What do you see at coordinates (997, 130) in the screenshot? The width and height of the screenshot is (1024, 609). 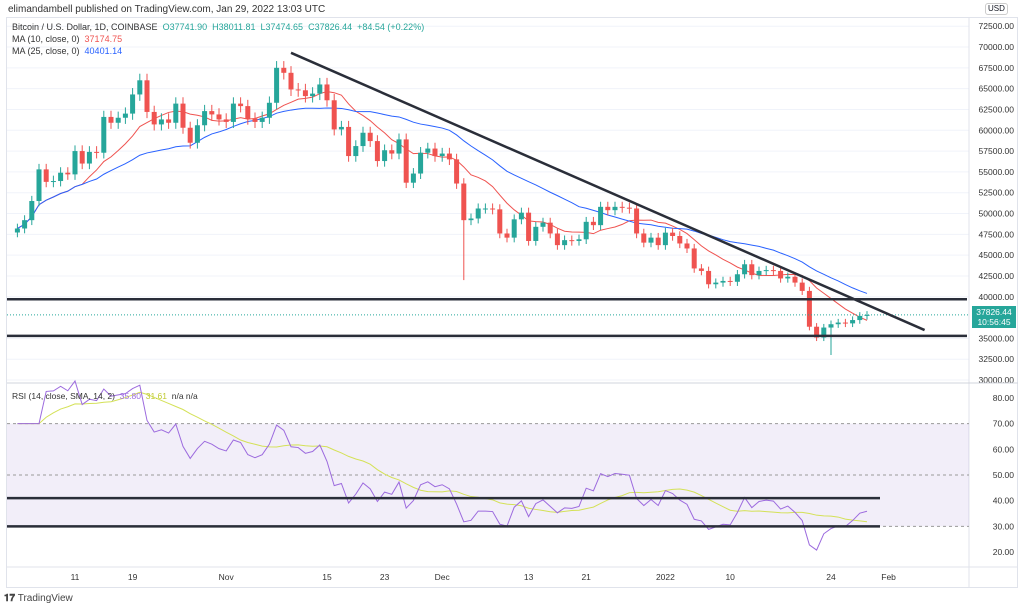 I see `price-tick-label: 60000.00` at bounding box center [997, 130].